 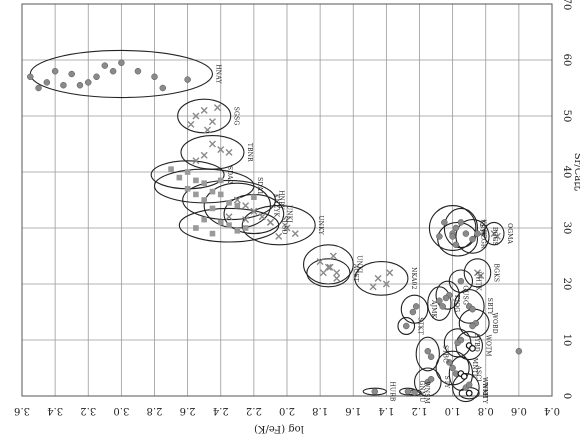 I want to click on group-label: SDSD, so click(x=284, y=225).